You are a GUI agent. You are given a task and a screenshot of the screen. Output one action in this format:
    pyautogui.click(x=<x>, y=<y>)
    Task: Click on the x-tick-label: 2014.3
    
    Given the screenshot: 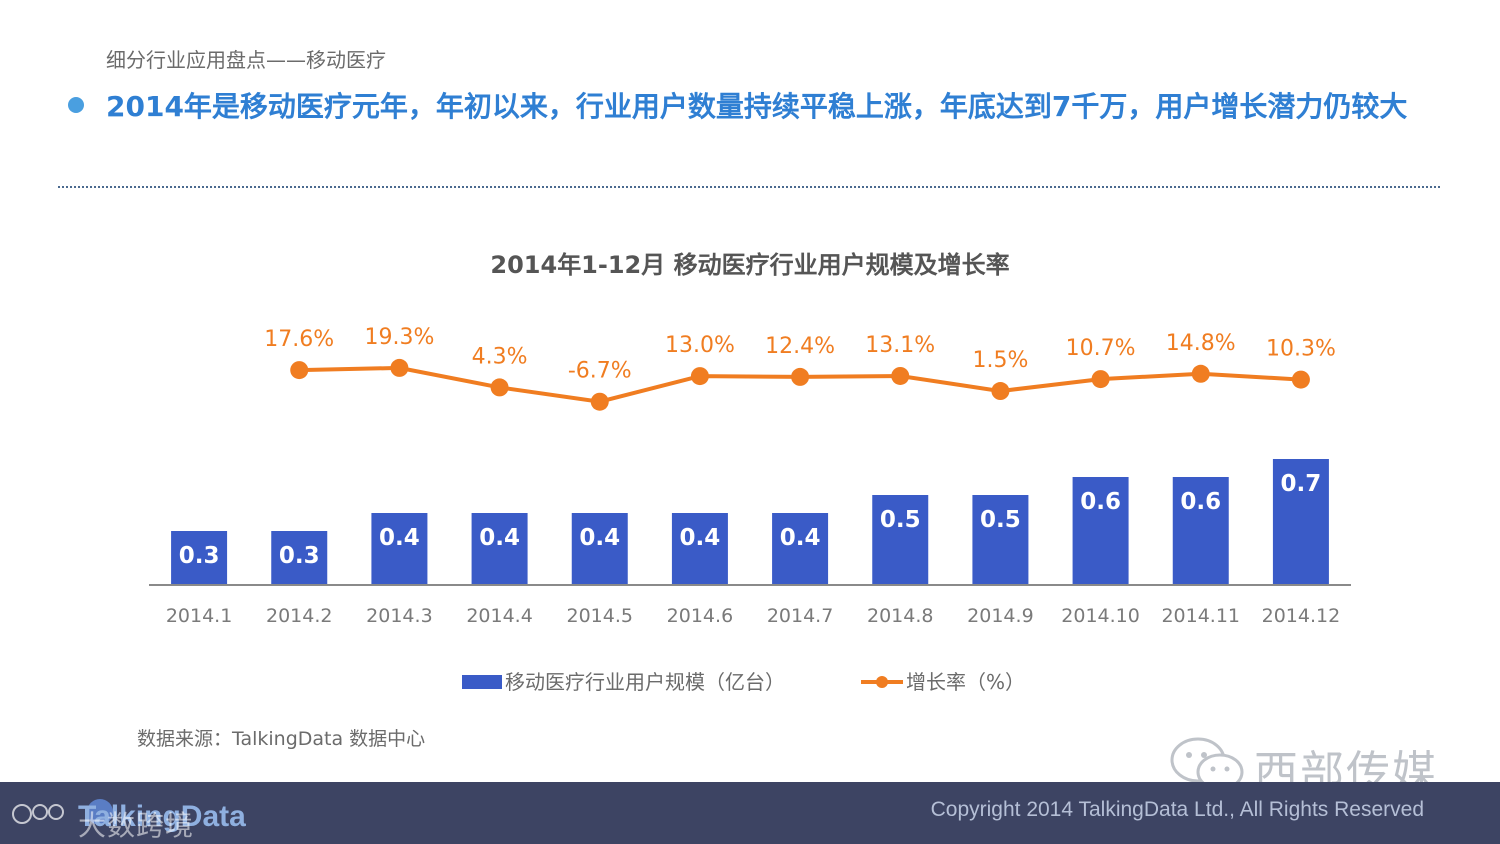 What is the action you would take?
    pyautogui.click(x=399, y=616)
    